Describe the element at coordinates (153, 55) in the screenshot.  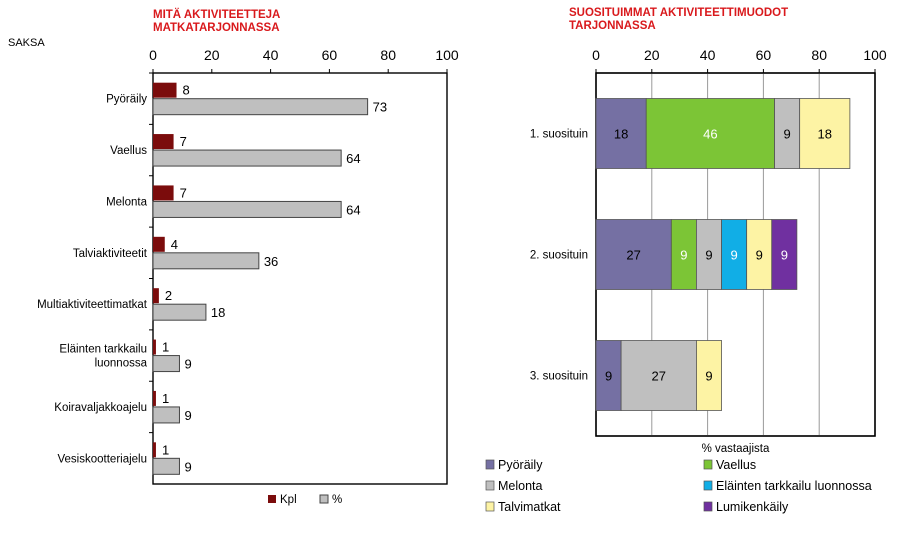
I see `left-x-tick-label: 0` at that location.